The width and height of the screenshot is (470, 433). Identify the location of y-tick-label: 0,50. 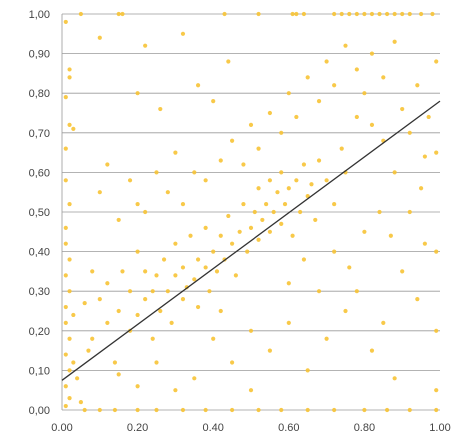
(39, 213).